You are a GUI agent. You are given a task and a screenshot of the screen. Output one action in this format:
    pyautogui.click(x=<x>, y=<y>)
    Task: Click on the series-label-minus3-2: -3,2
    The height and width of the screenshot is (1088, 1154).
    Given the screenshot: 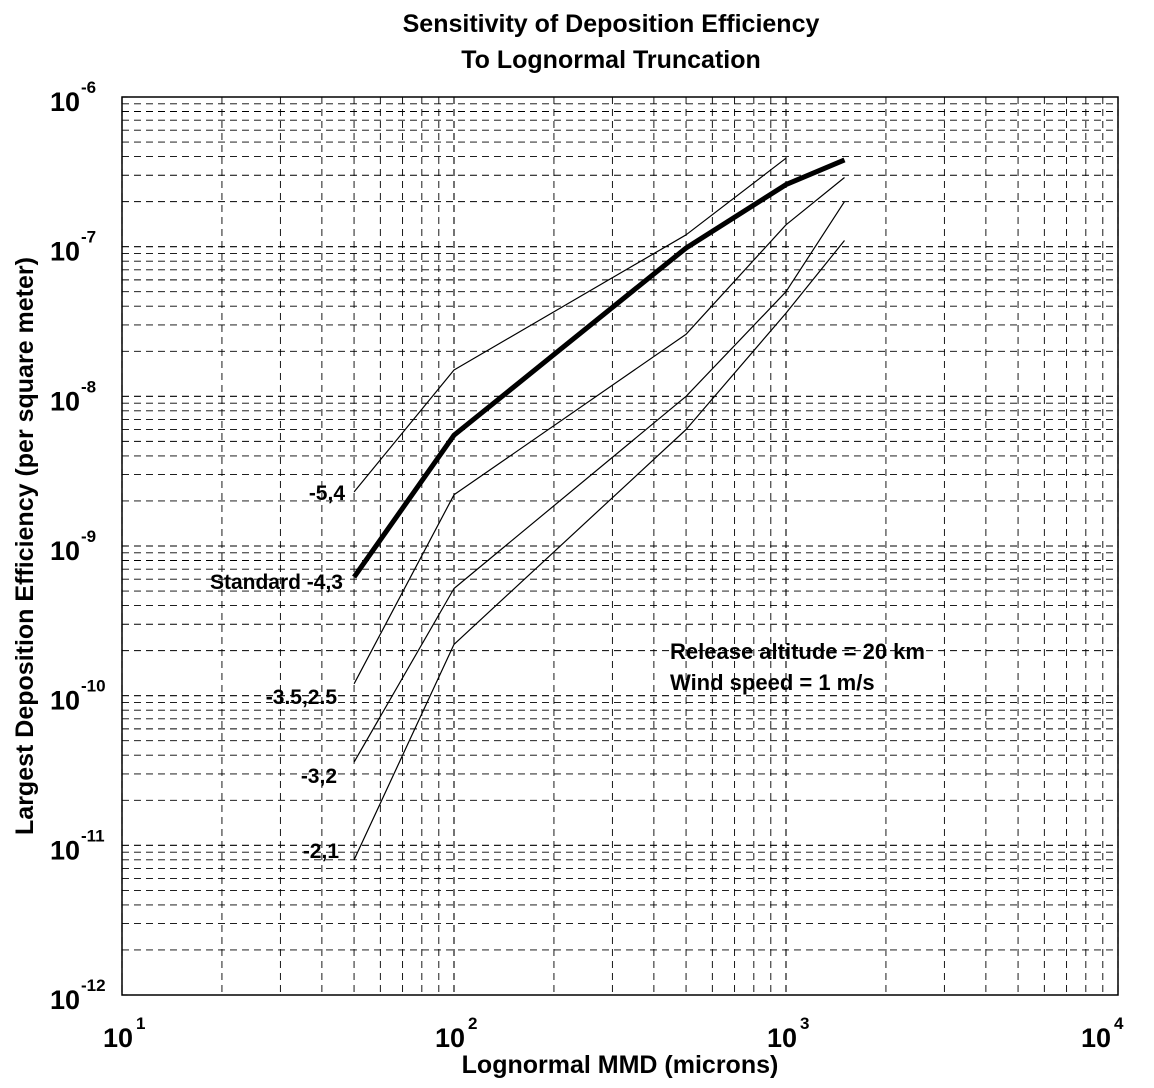 What is the action you would take?
    pyautogui.click(x=319, y=776)
    